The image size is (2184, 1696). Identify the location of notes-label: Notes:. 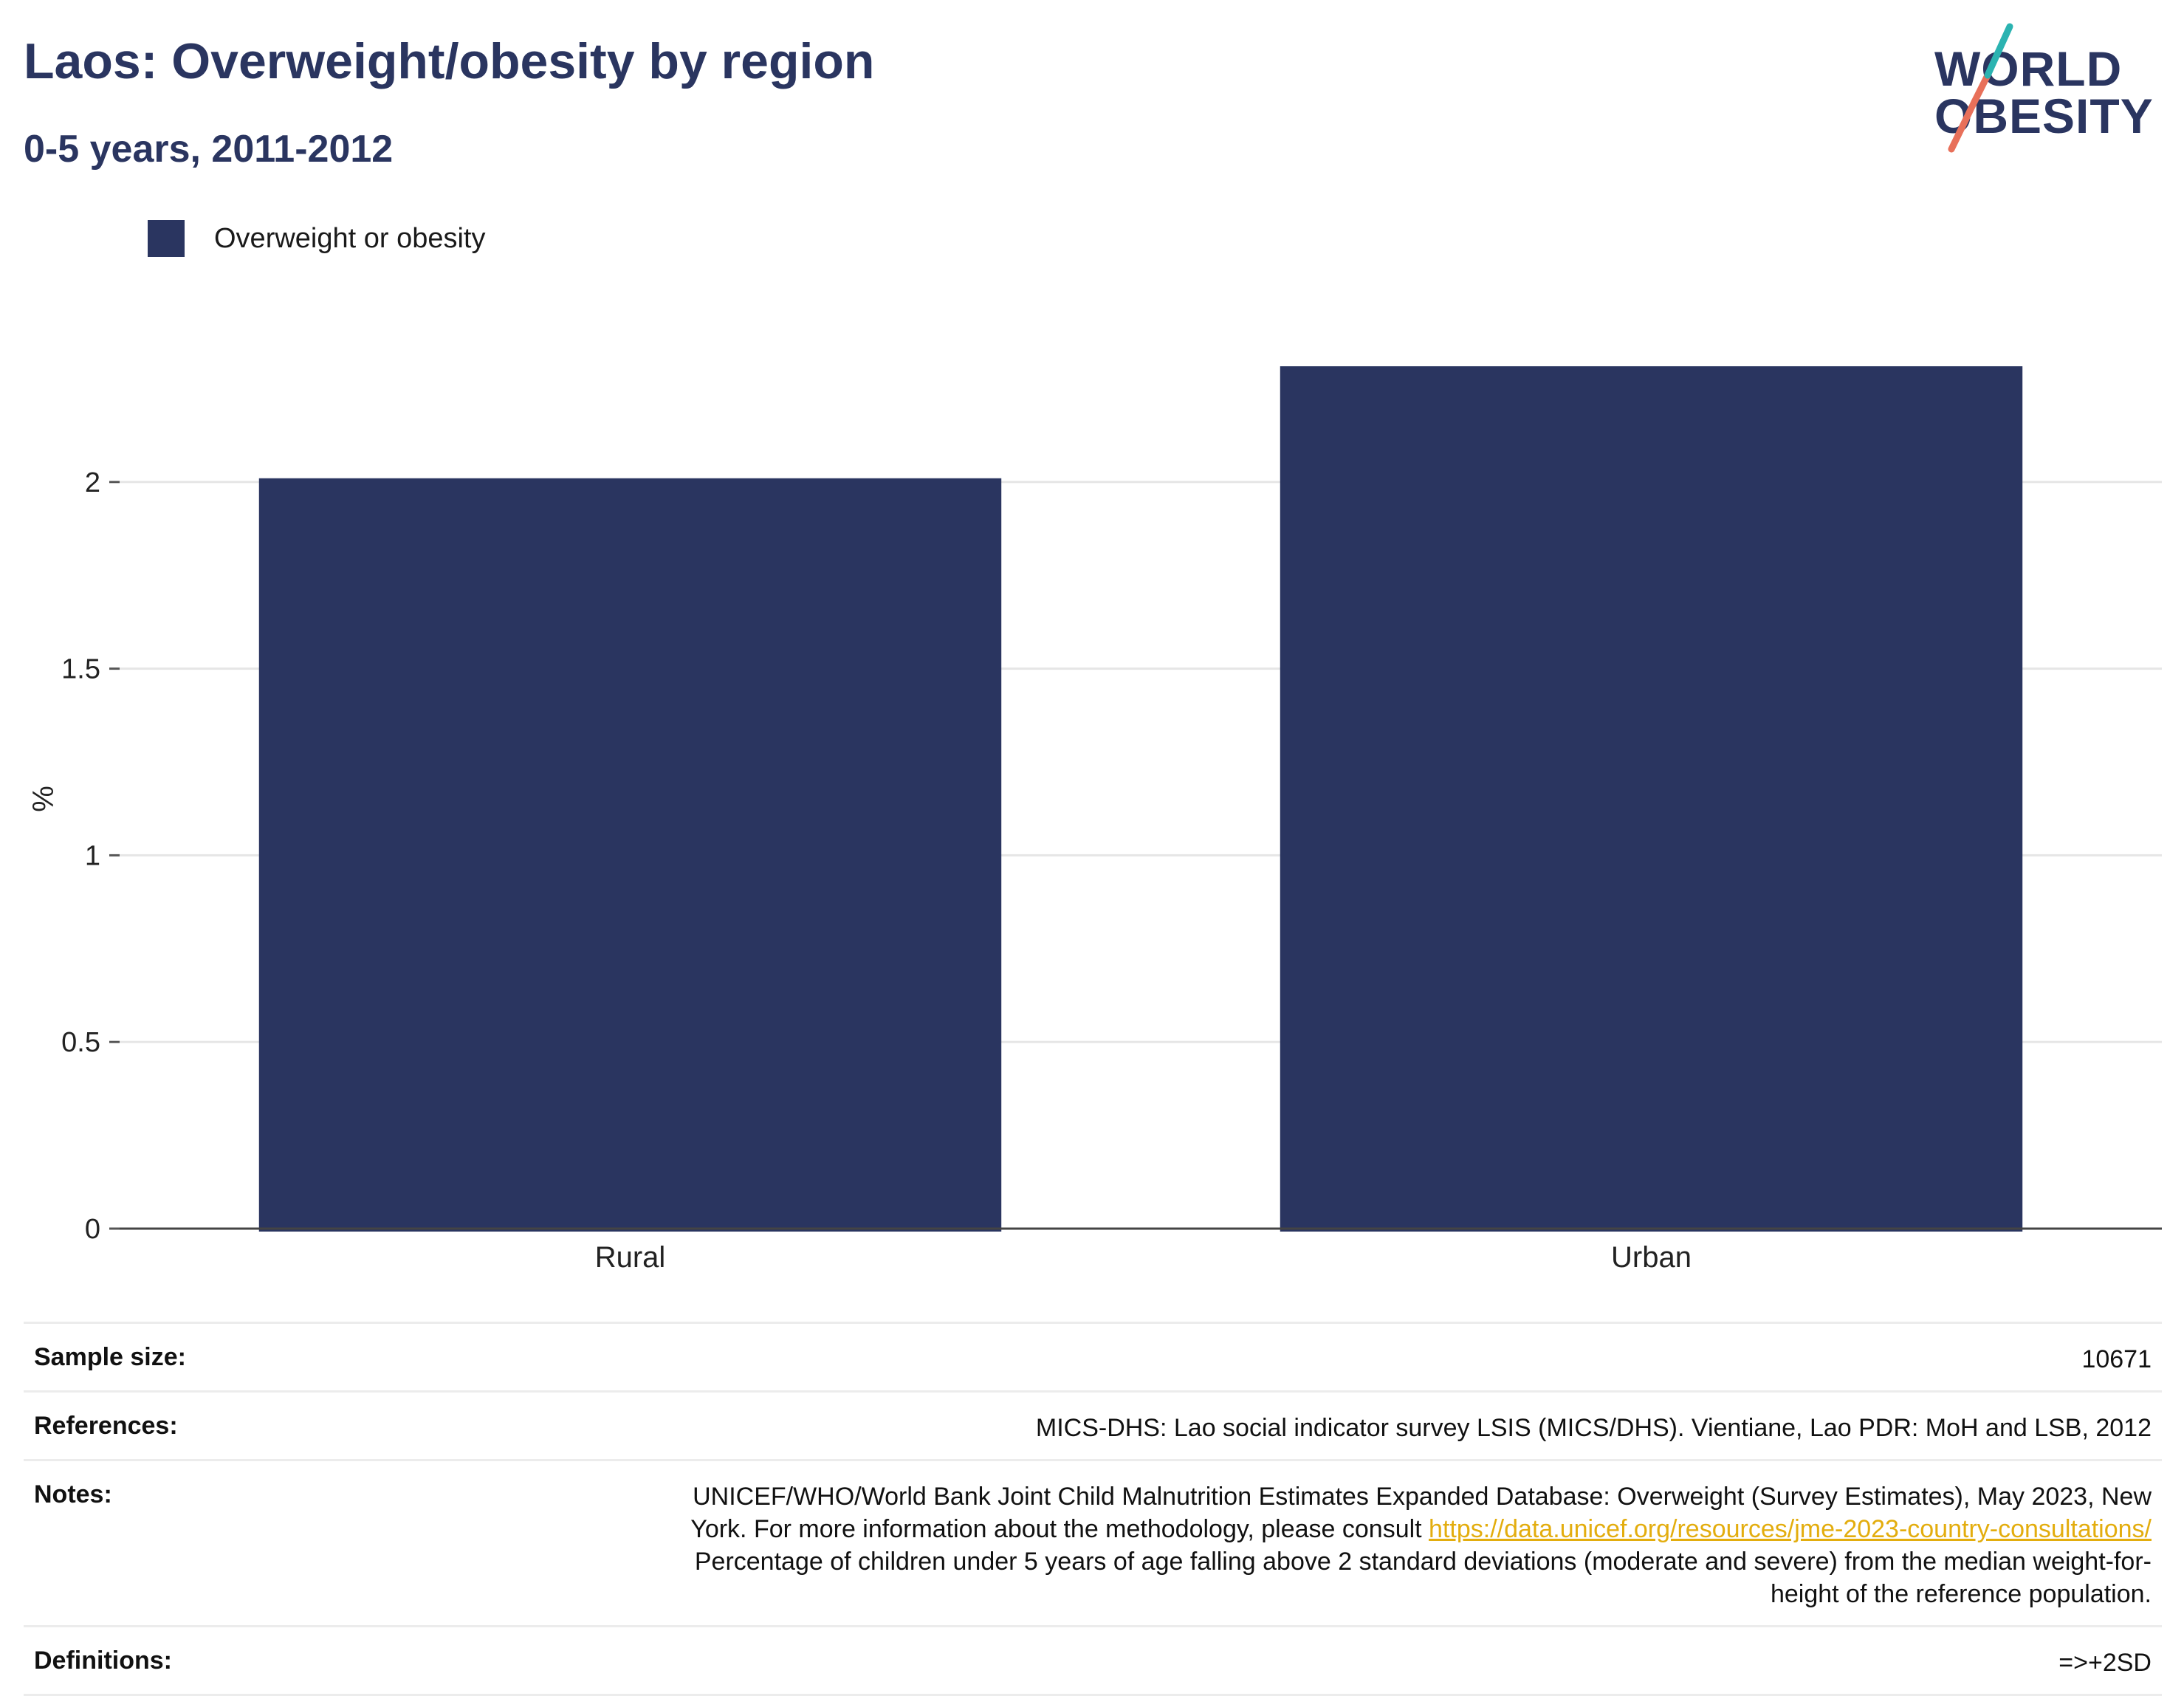
(73, 1494).